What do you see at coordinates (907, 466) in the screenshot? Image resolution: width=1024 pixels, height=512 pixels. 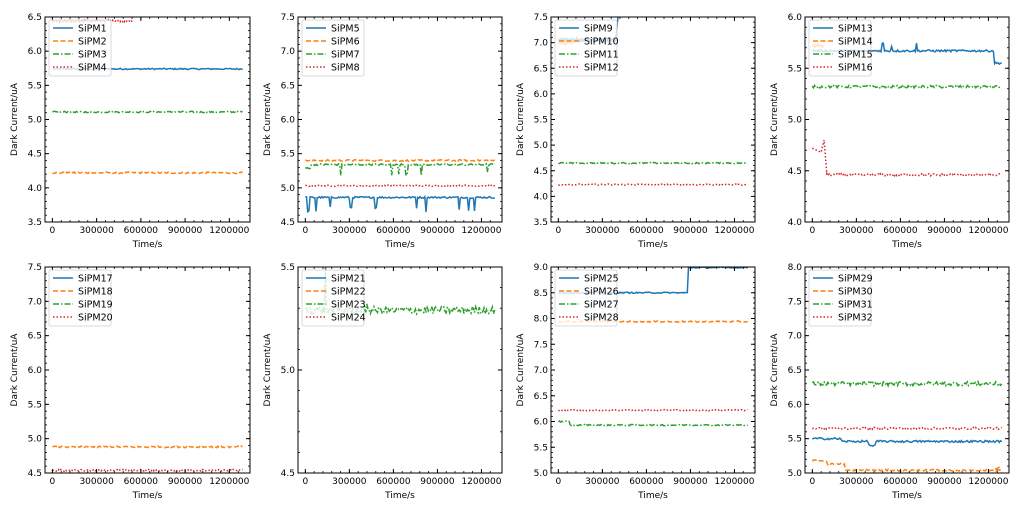 I see `series-line-sipm30` at bounding box center [907, 466].